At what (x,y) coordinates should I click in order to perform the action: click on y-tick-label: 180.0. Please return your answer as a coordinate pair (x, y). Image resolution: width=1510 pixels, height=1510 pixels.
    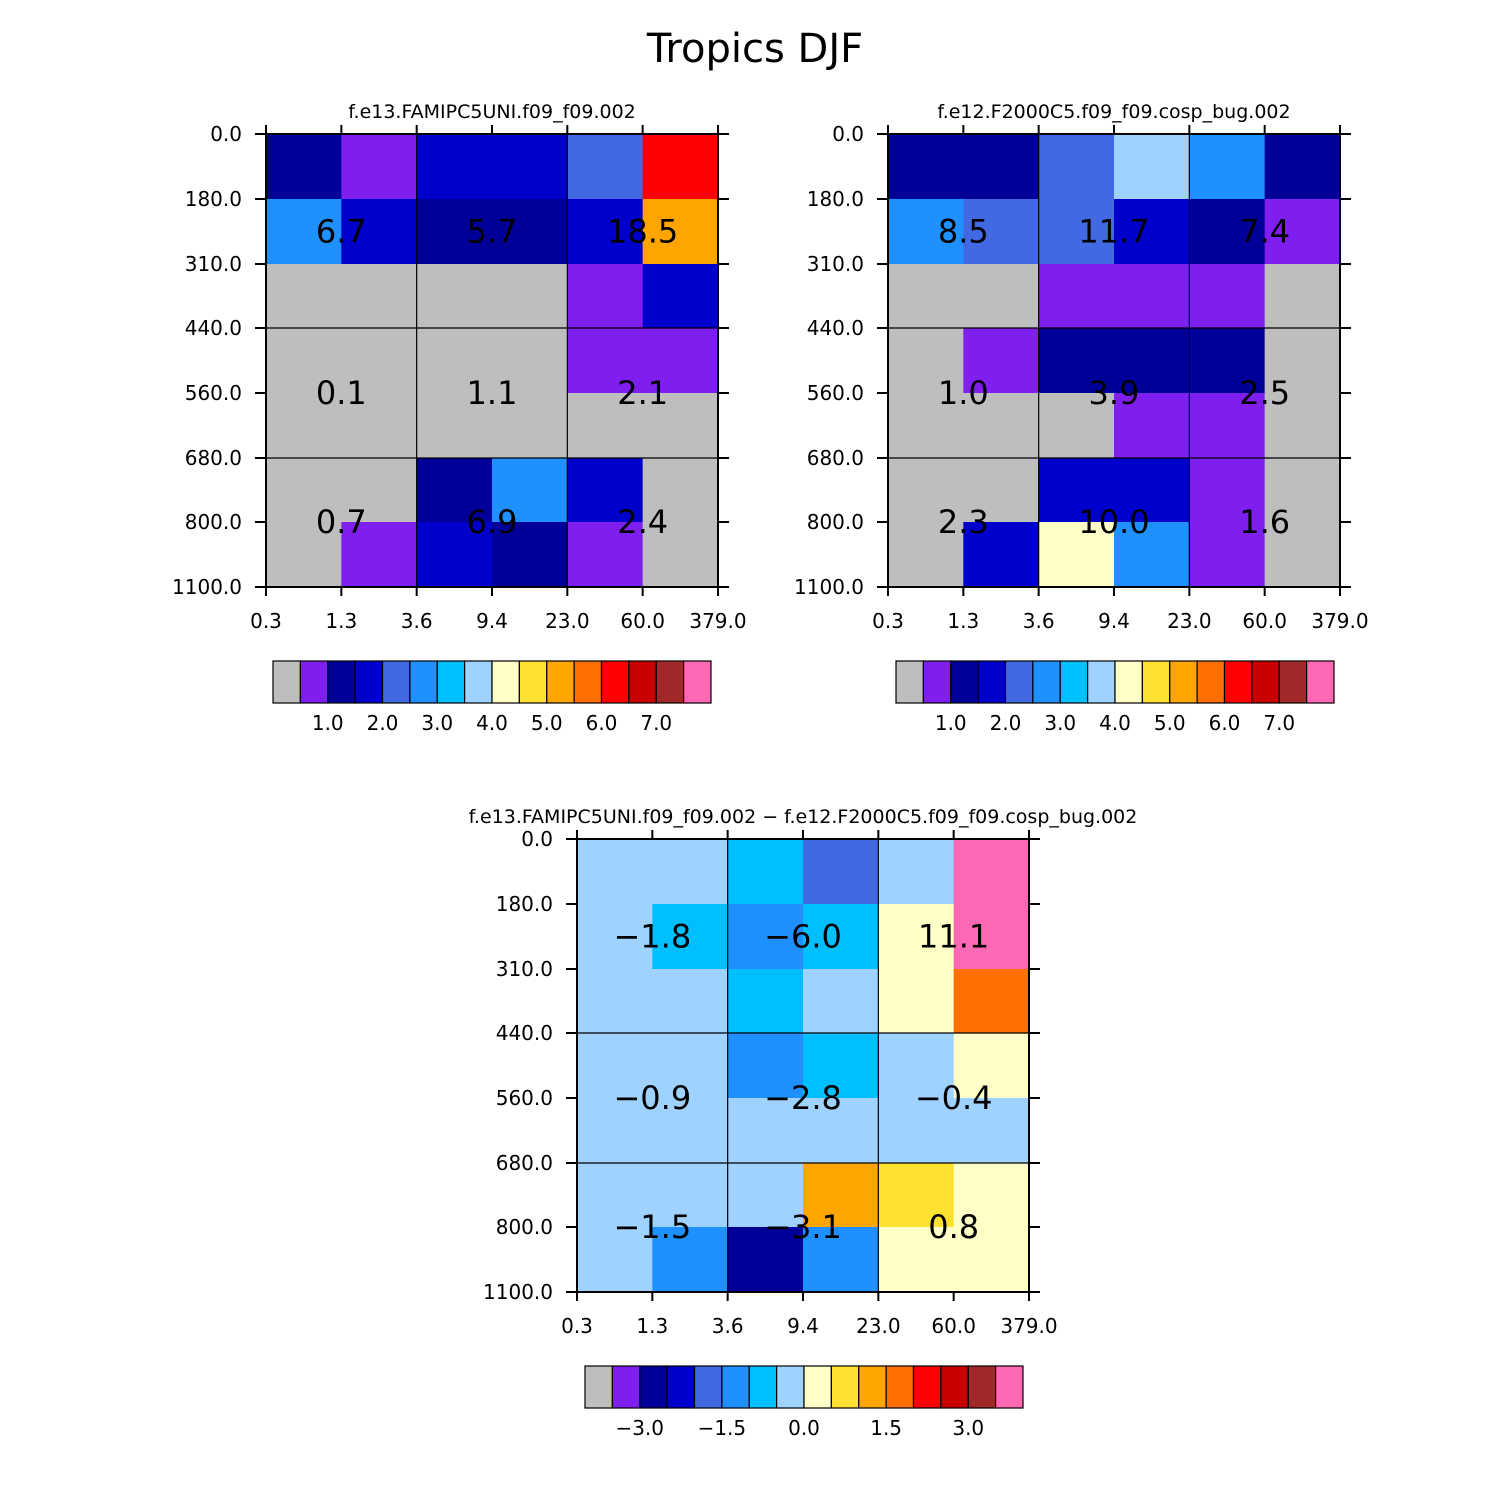
    Looking at the image, I should click on (213, 199).